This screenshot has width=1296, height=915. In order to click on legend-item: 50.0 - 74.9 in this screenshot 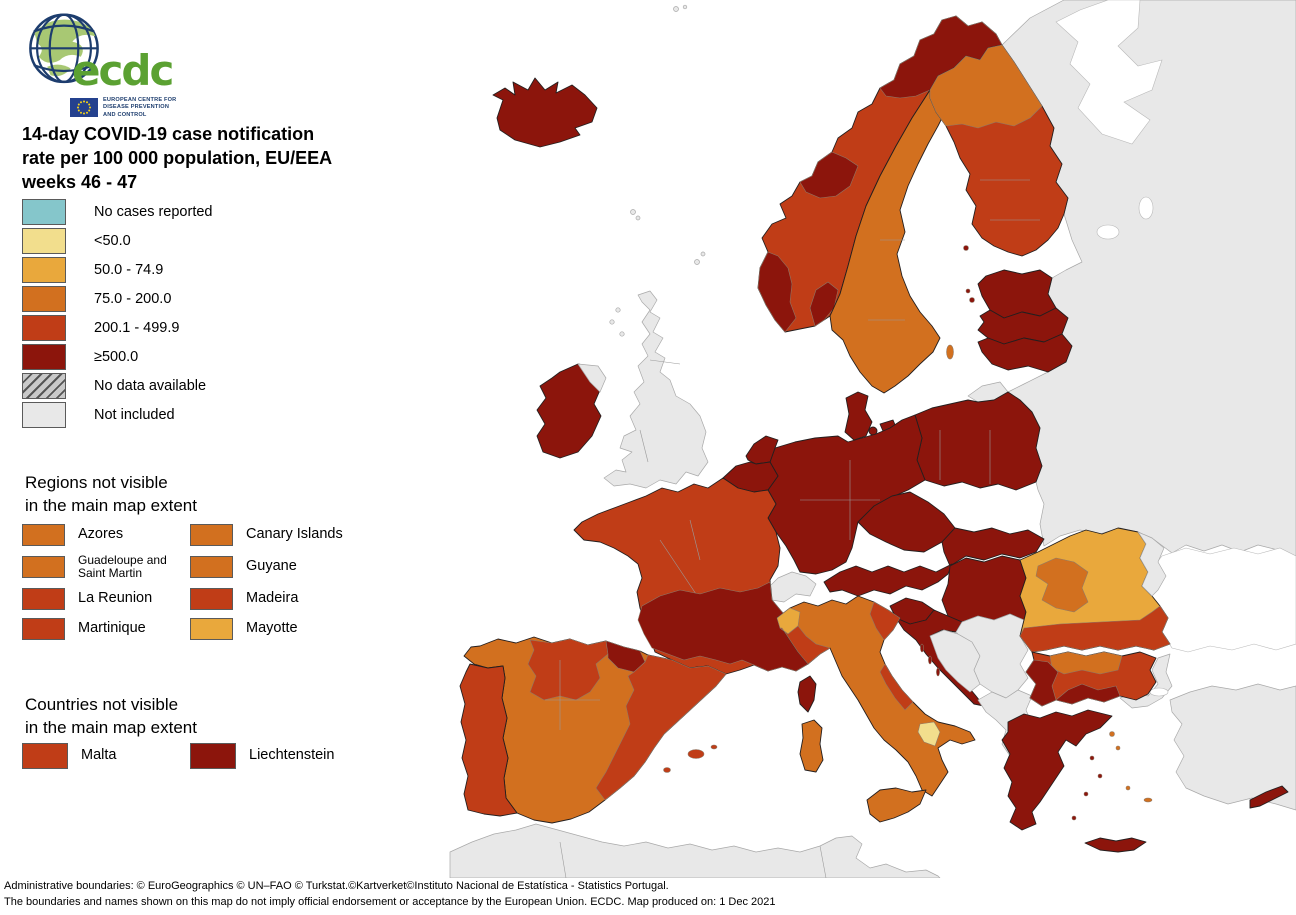, I will do `click(117, 269)`.